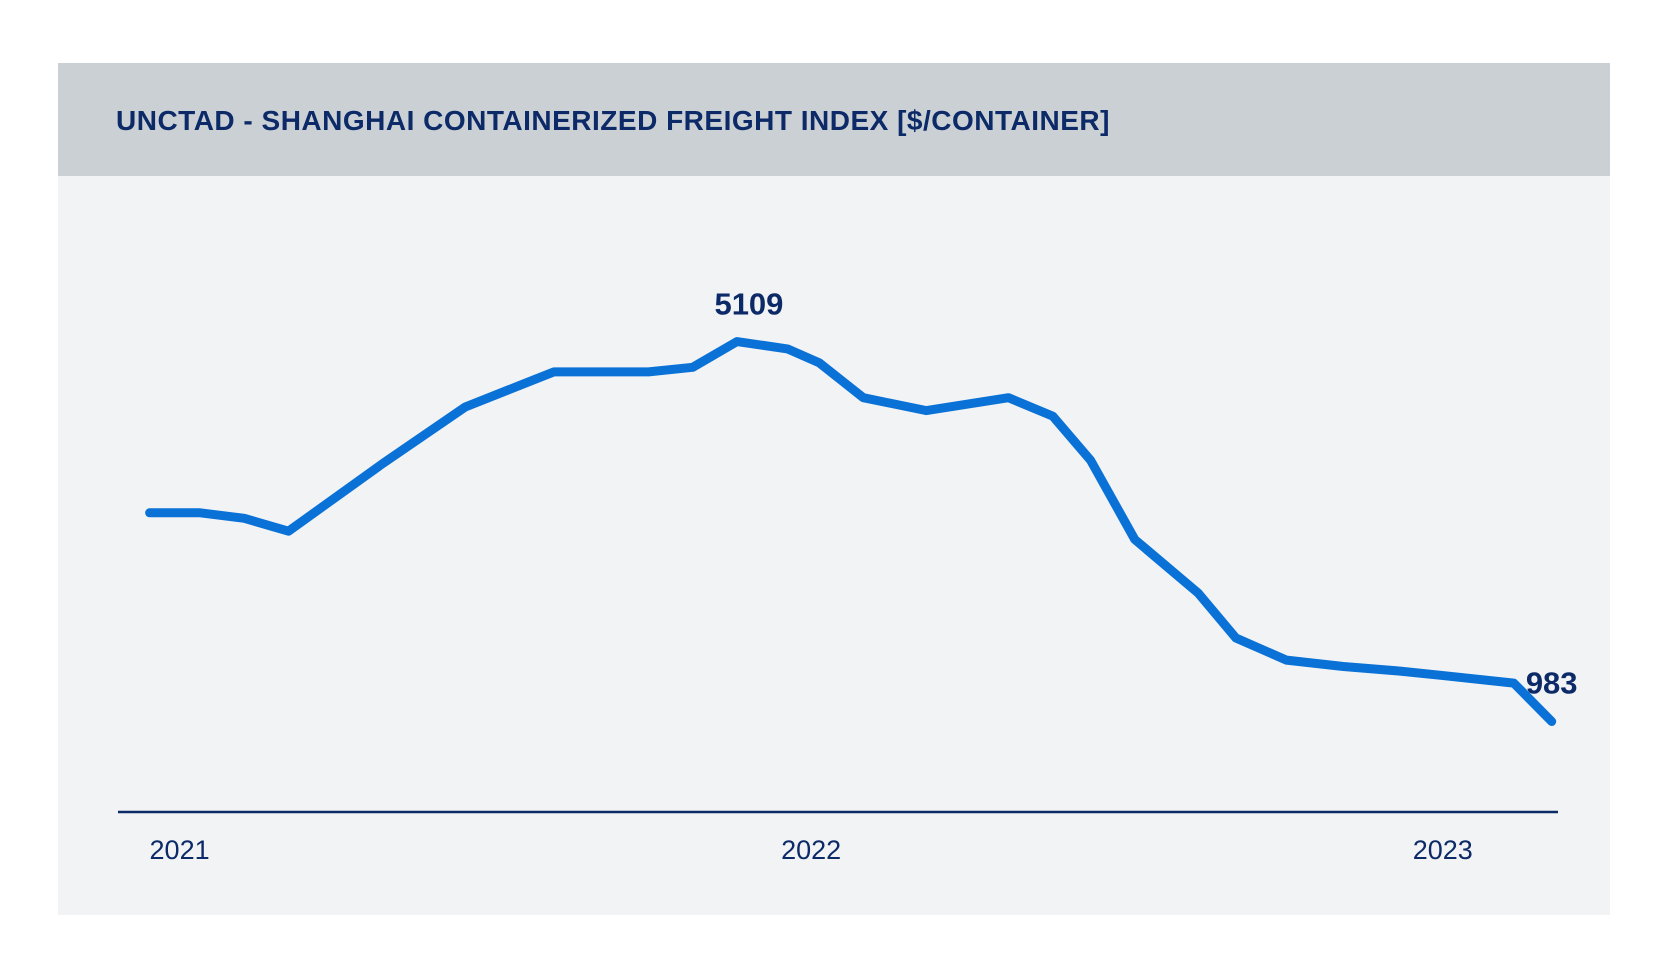  What do you see at coordinates (748, 304) in the screenshot?
I see `data-label-5109: 5109` at bounding box center [748, 304].